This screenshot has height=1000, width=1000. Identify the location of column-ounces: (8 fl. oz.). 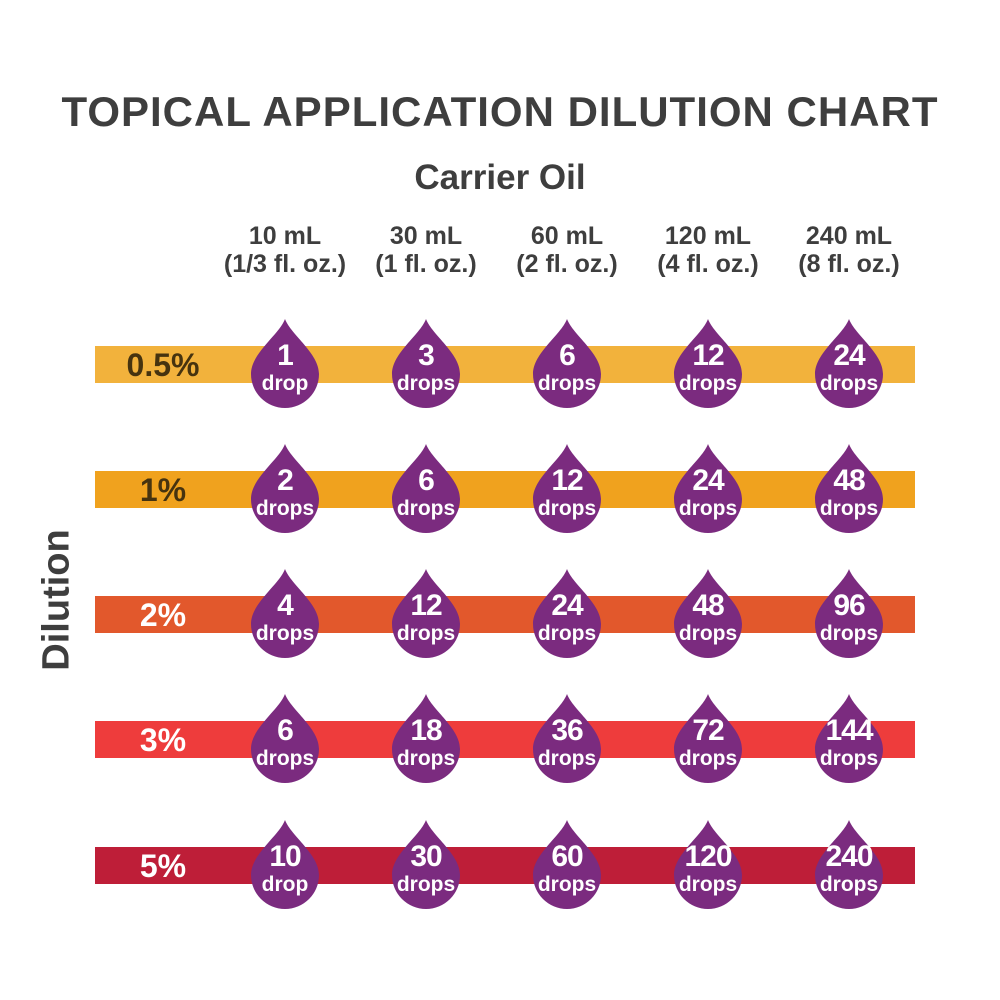
(849, 264).